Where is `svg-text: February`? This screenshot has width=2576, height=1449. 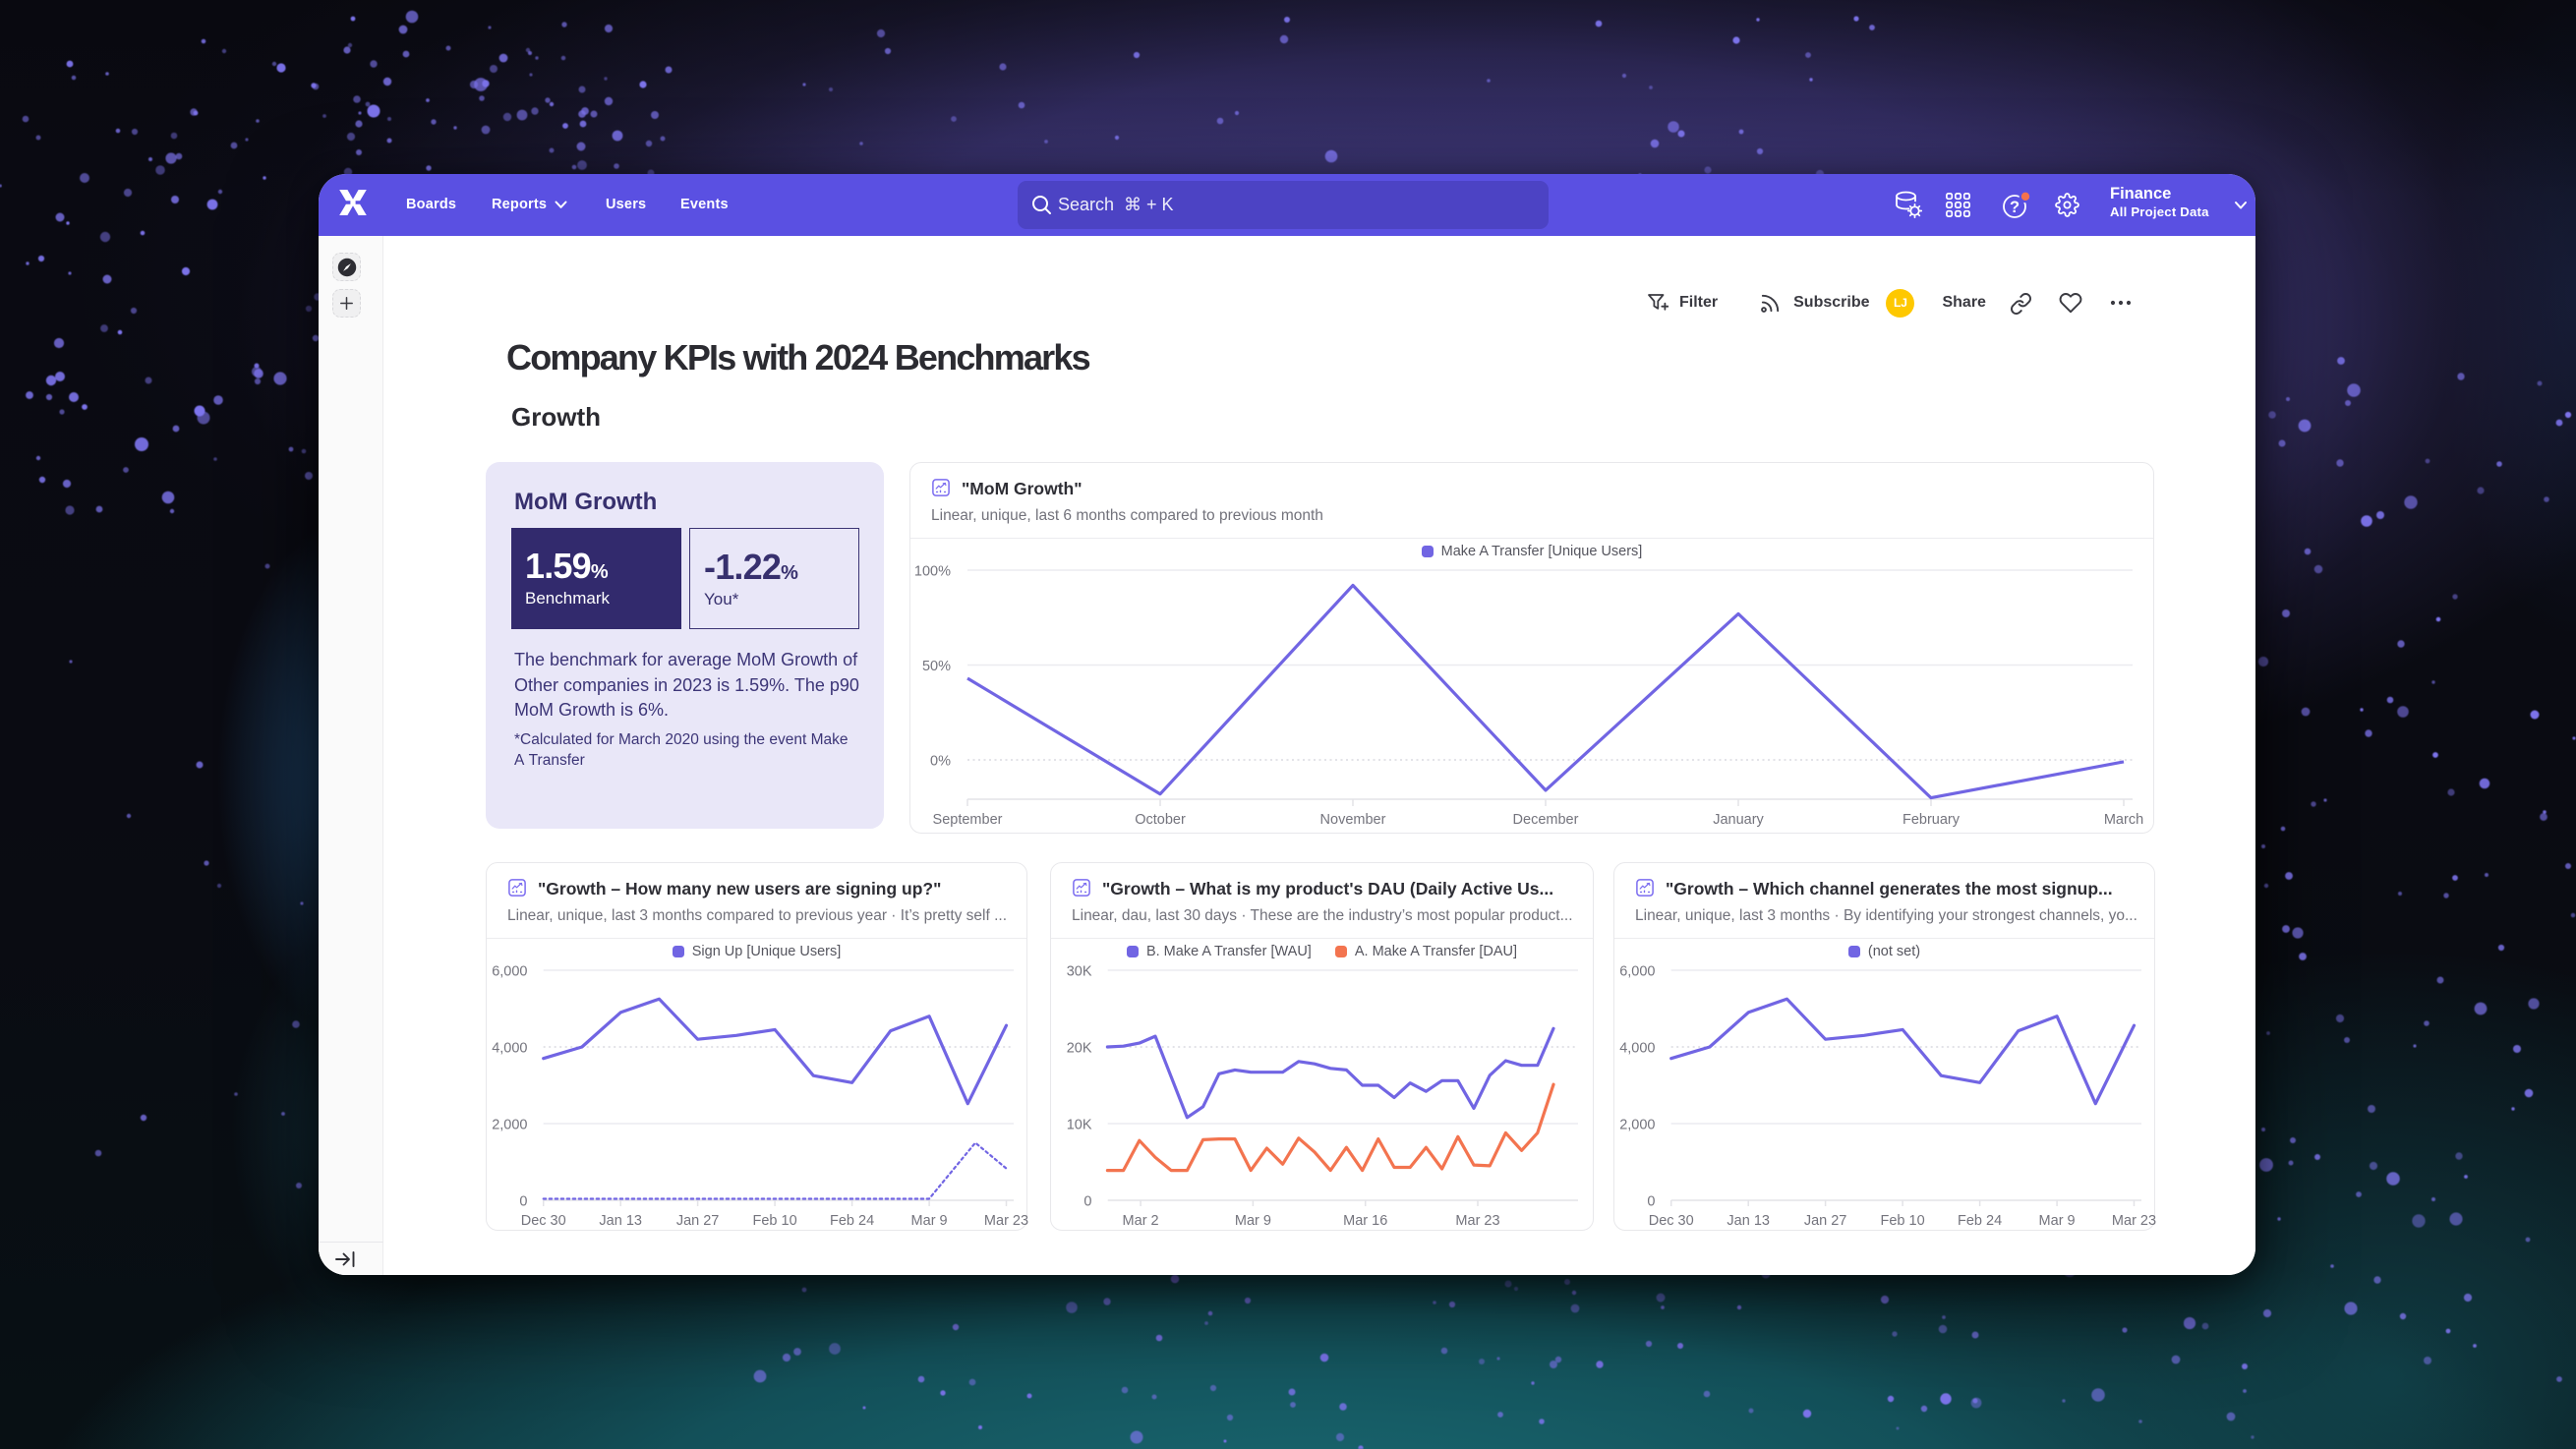
svg-text: February is located at coordinates (1932, 820).